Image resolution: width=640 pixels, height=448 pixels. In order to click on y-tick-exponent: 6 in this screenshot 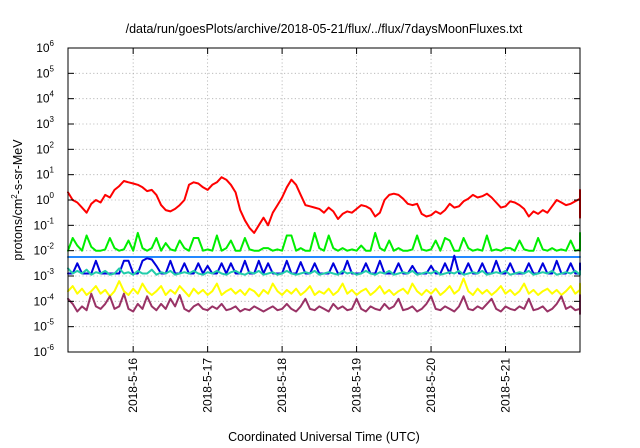, I will do `click(52, 43)`.